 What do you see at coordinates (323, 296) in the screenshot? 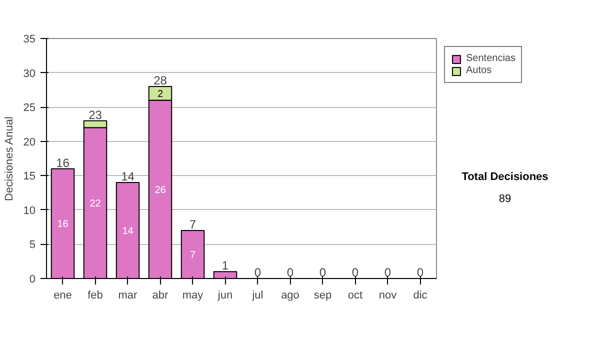
I see `x-tick-label: sep` at bounding box center [323, 296].